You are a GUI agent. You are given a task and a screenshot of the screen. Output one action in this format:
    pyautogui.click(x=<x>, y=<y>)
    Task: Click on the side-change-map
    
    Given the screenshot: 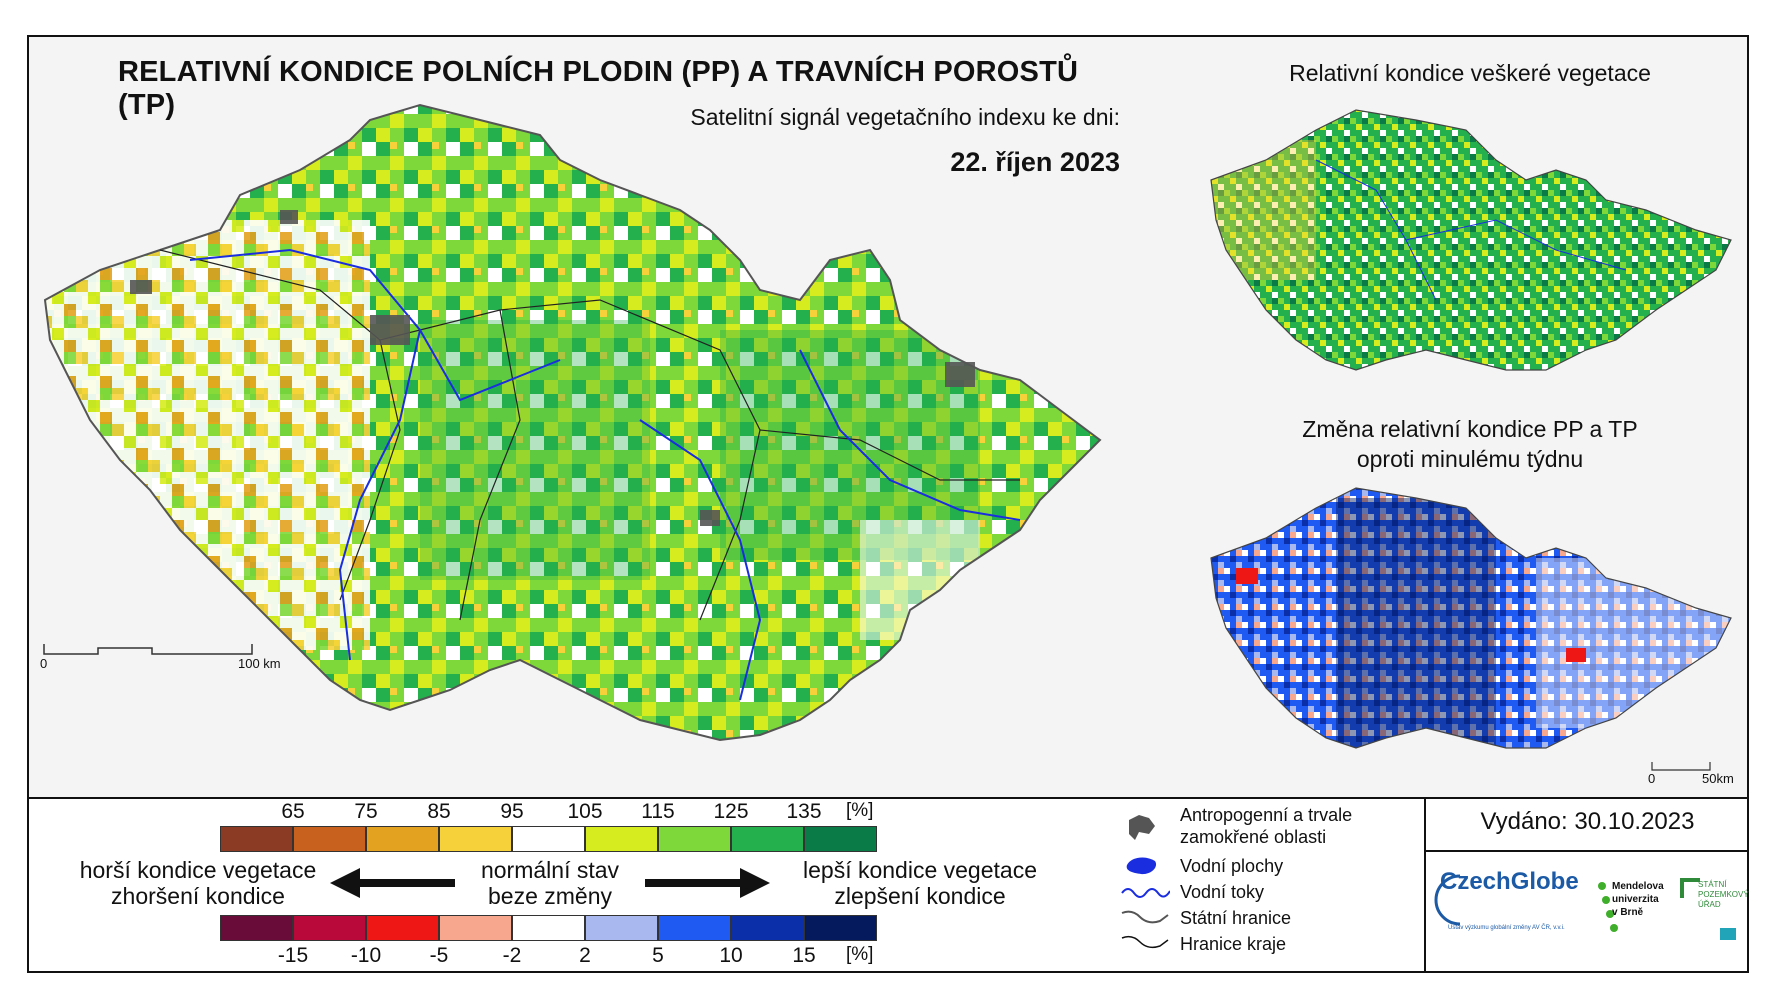 What is the action you would take?
    pyautogui.click(x=1471, y=618)
    